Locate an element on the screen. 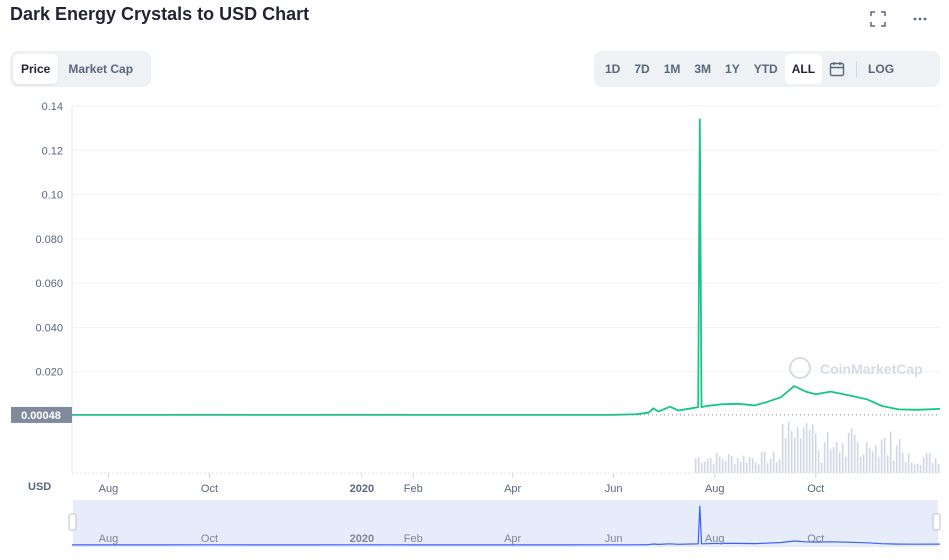 This screenshot has height=560, width=949. y-tick-label: 0.060 is located at coordinates (49, 284).